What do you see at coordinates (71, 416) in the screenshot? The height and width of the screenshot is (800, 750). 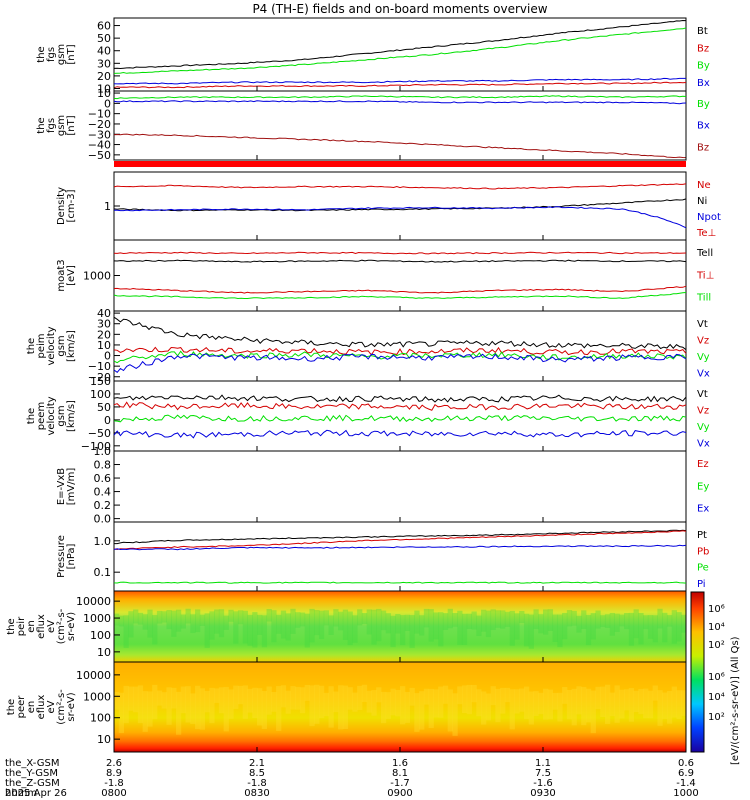 I see `y-axis-label: [km/s]` at bounding box center [71, 416].